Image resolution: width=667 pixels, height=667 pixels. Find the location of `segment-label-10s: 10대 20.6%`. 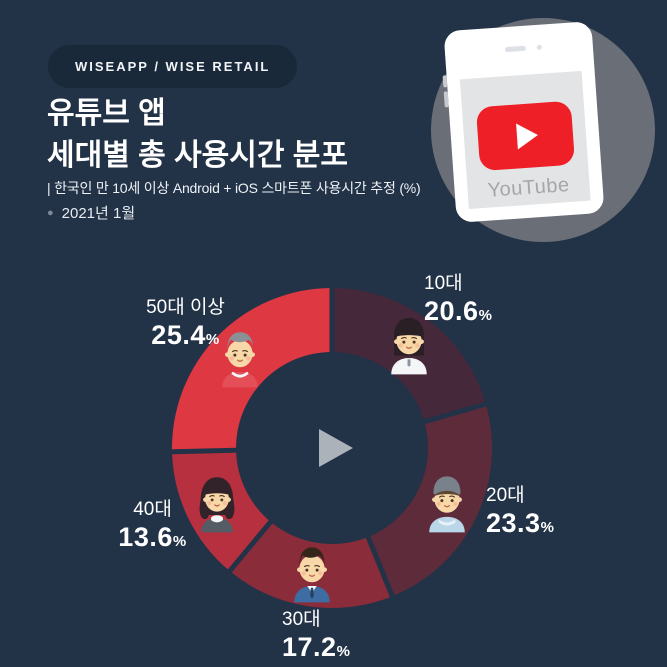

segment-label-10s: 10대 20.6% is located at coordinates (458, 301).